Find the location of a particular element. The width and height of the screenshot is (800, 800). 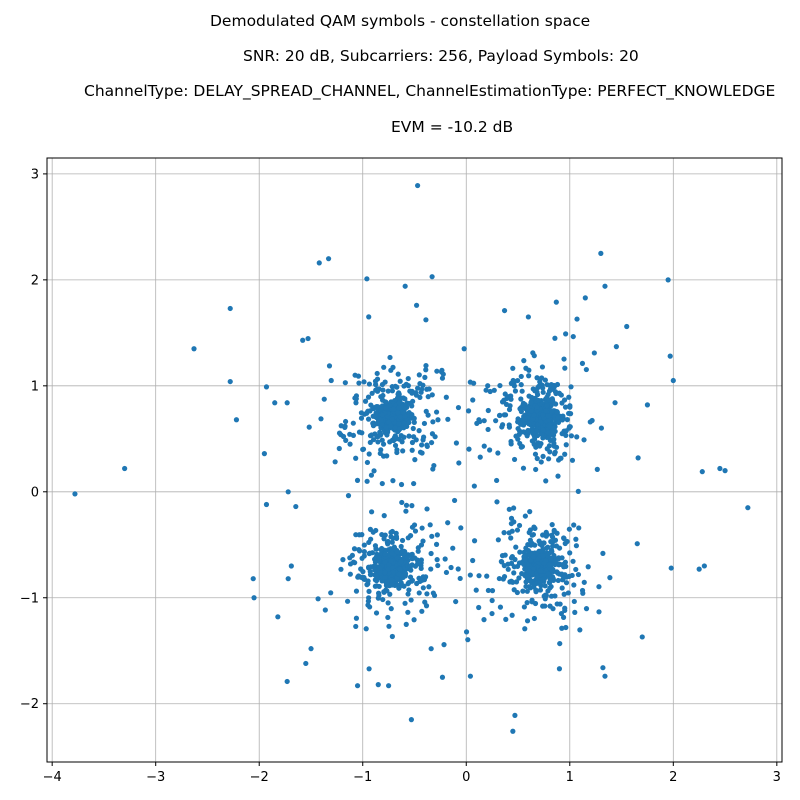

x-tick-label: −3 is located at coordinates (155, 777).